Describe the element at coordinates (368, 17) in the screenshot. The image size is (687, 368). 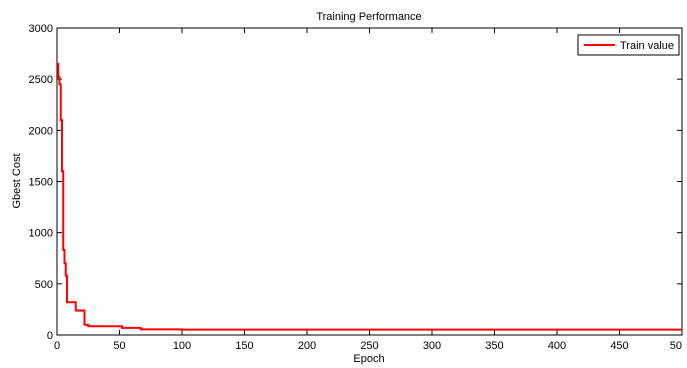
I see `chart-title: Training Performance` at that location.